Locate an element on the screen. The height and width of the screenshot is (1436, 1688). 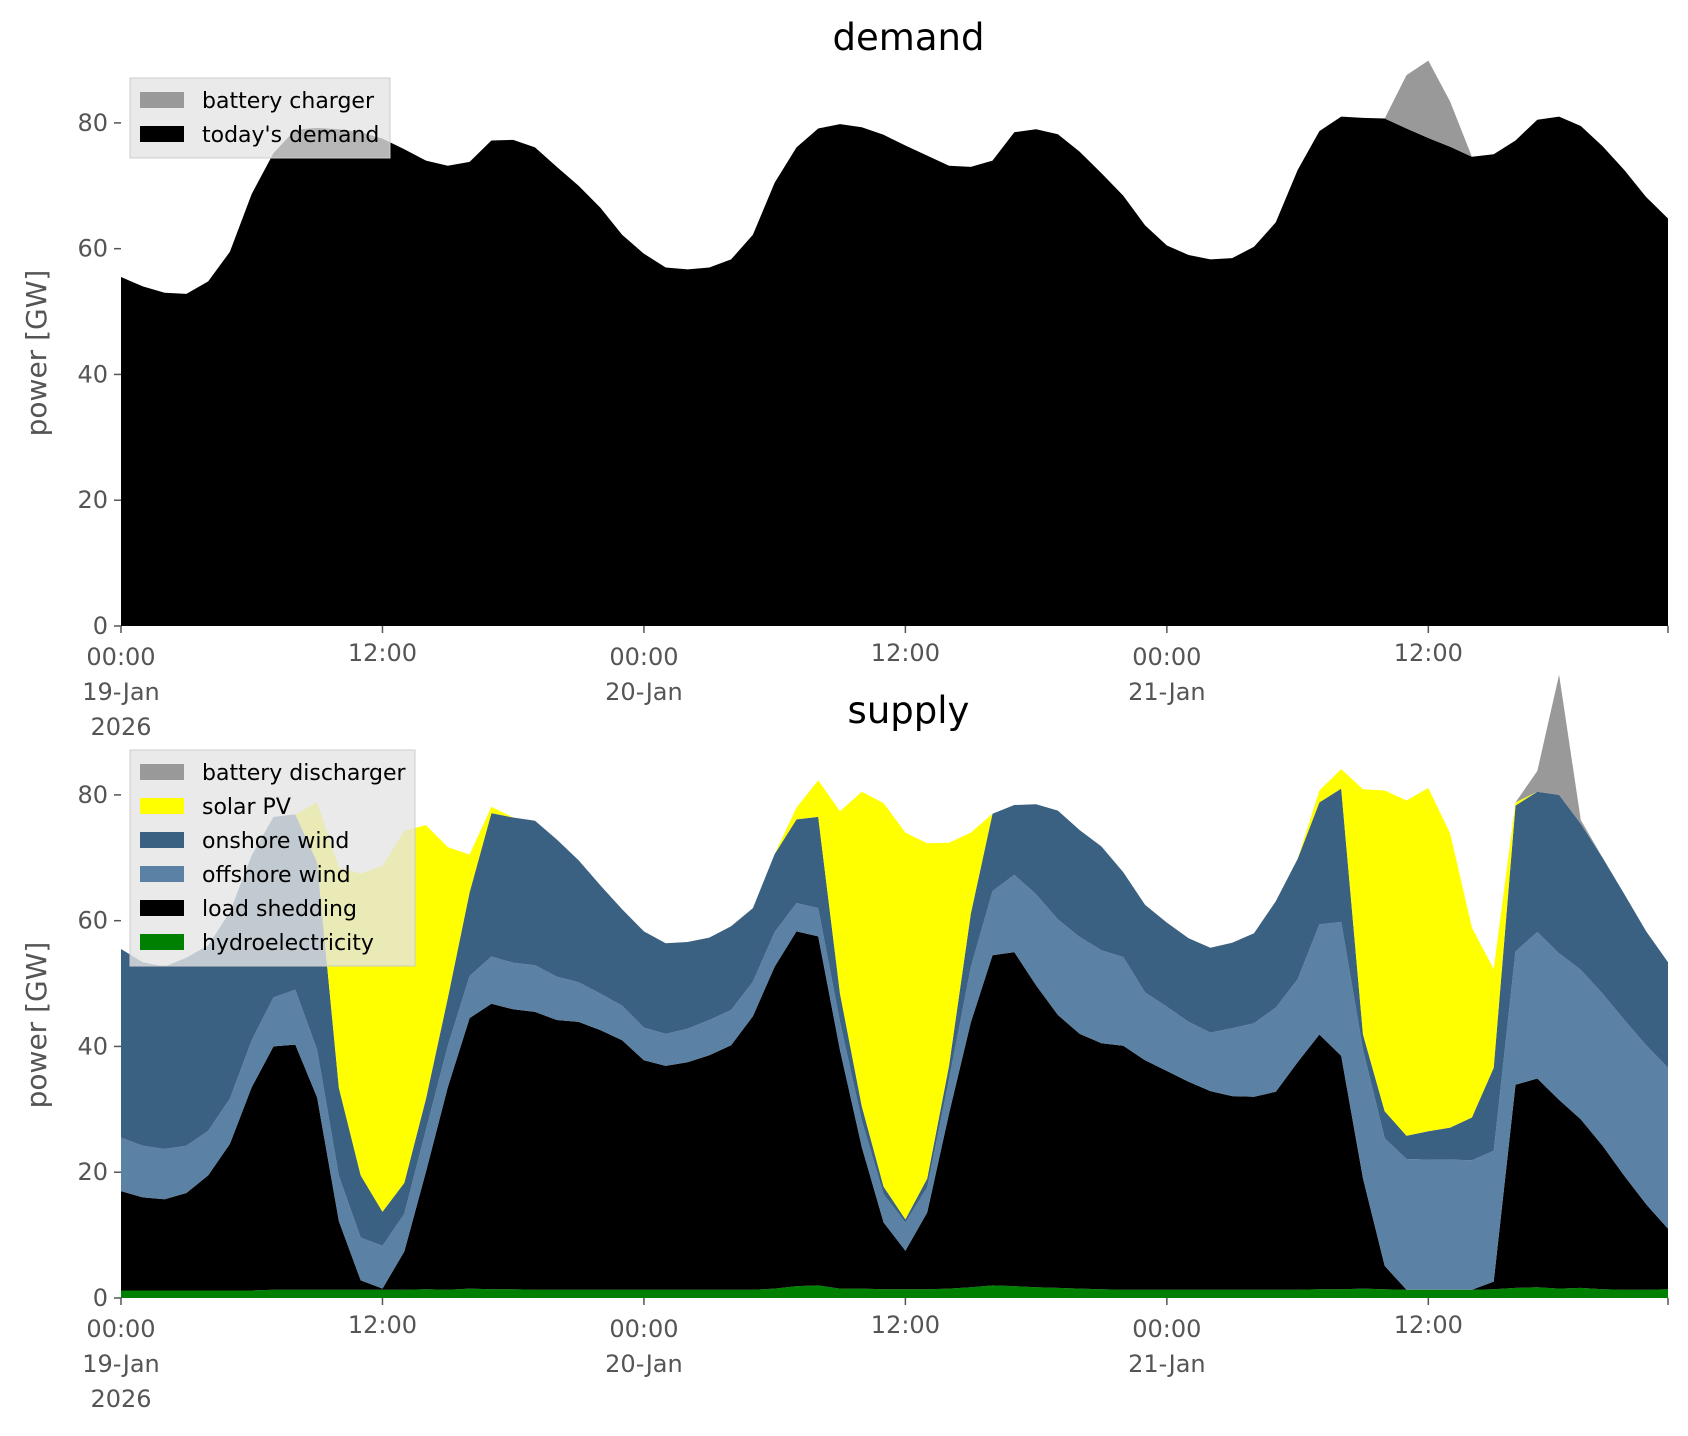
legend-label-solar-pv: solar PV is located at coordinates (246, 807).